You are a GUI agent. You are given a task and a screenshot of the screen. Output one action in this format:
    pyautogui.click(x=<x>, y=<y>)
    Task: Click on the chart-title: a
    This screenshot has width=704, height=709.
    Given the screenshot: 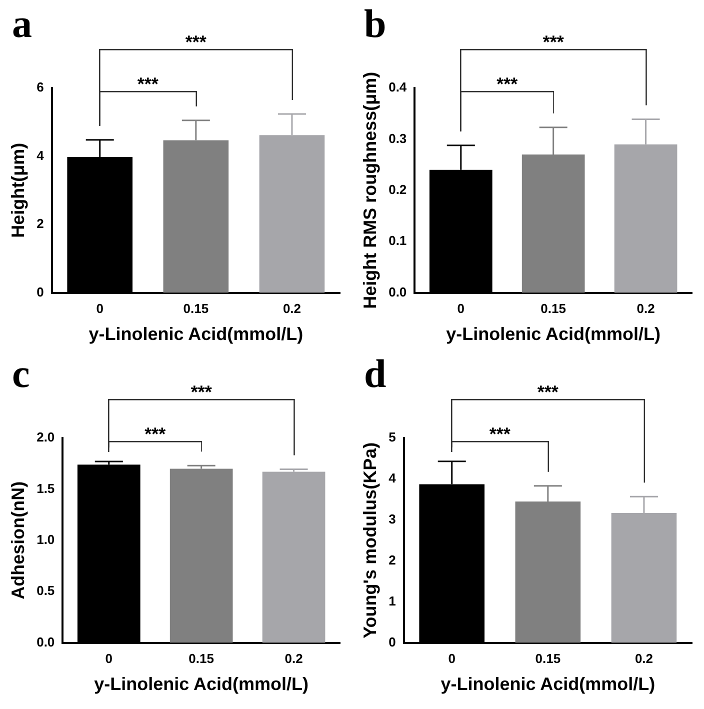 What is the action you would take?
    pyautogui.click(x=22, y=23)
    